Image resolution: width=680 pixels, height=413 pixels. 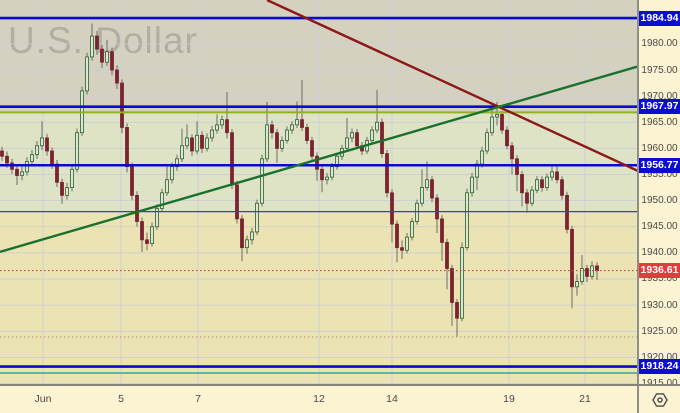 What do you see at coordinates (659, 367) in the screenshot?
I see `price-level-badge: 1918.24` at bounding box center [659, 367].